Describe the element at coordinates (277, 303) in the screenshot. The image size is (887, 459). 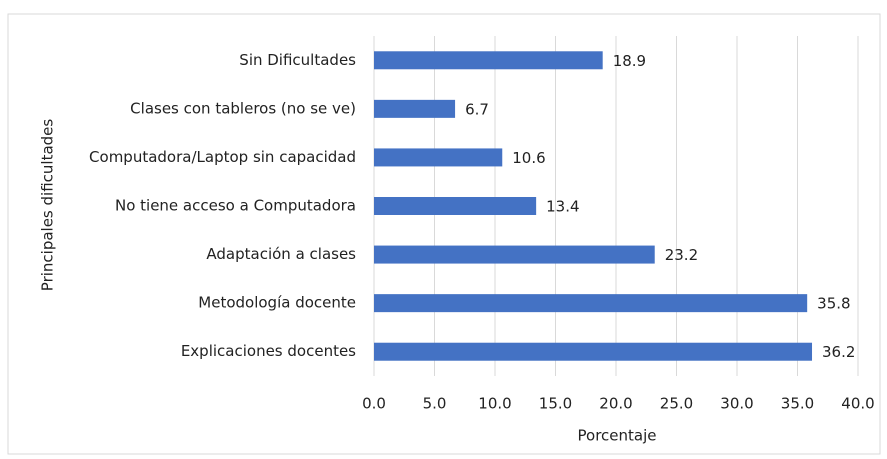
I see `y-tick-label: Metodología docente` at that location.